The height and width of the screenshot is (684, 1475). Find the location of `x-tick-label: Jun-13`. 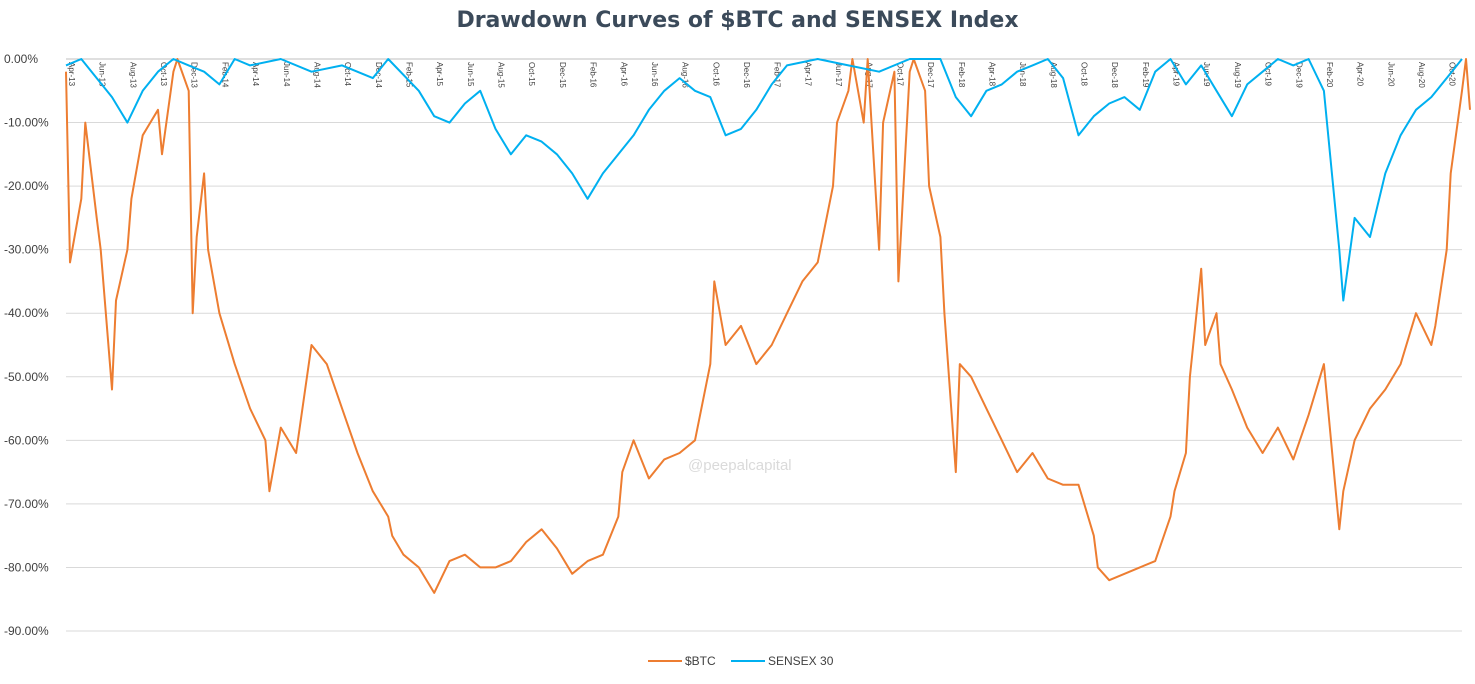

x-tick-label: Jun-13 is located at coordinates (102, 74).